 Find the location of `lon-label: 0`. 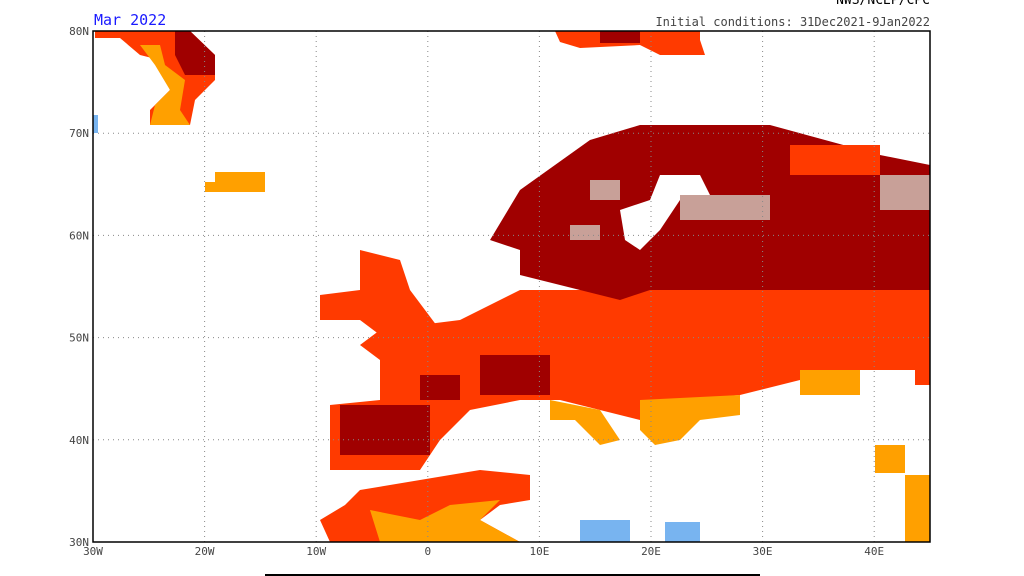

lon-label: 0 is located at coordinates (427, 551).